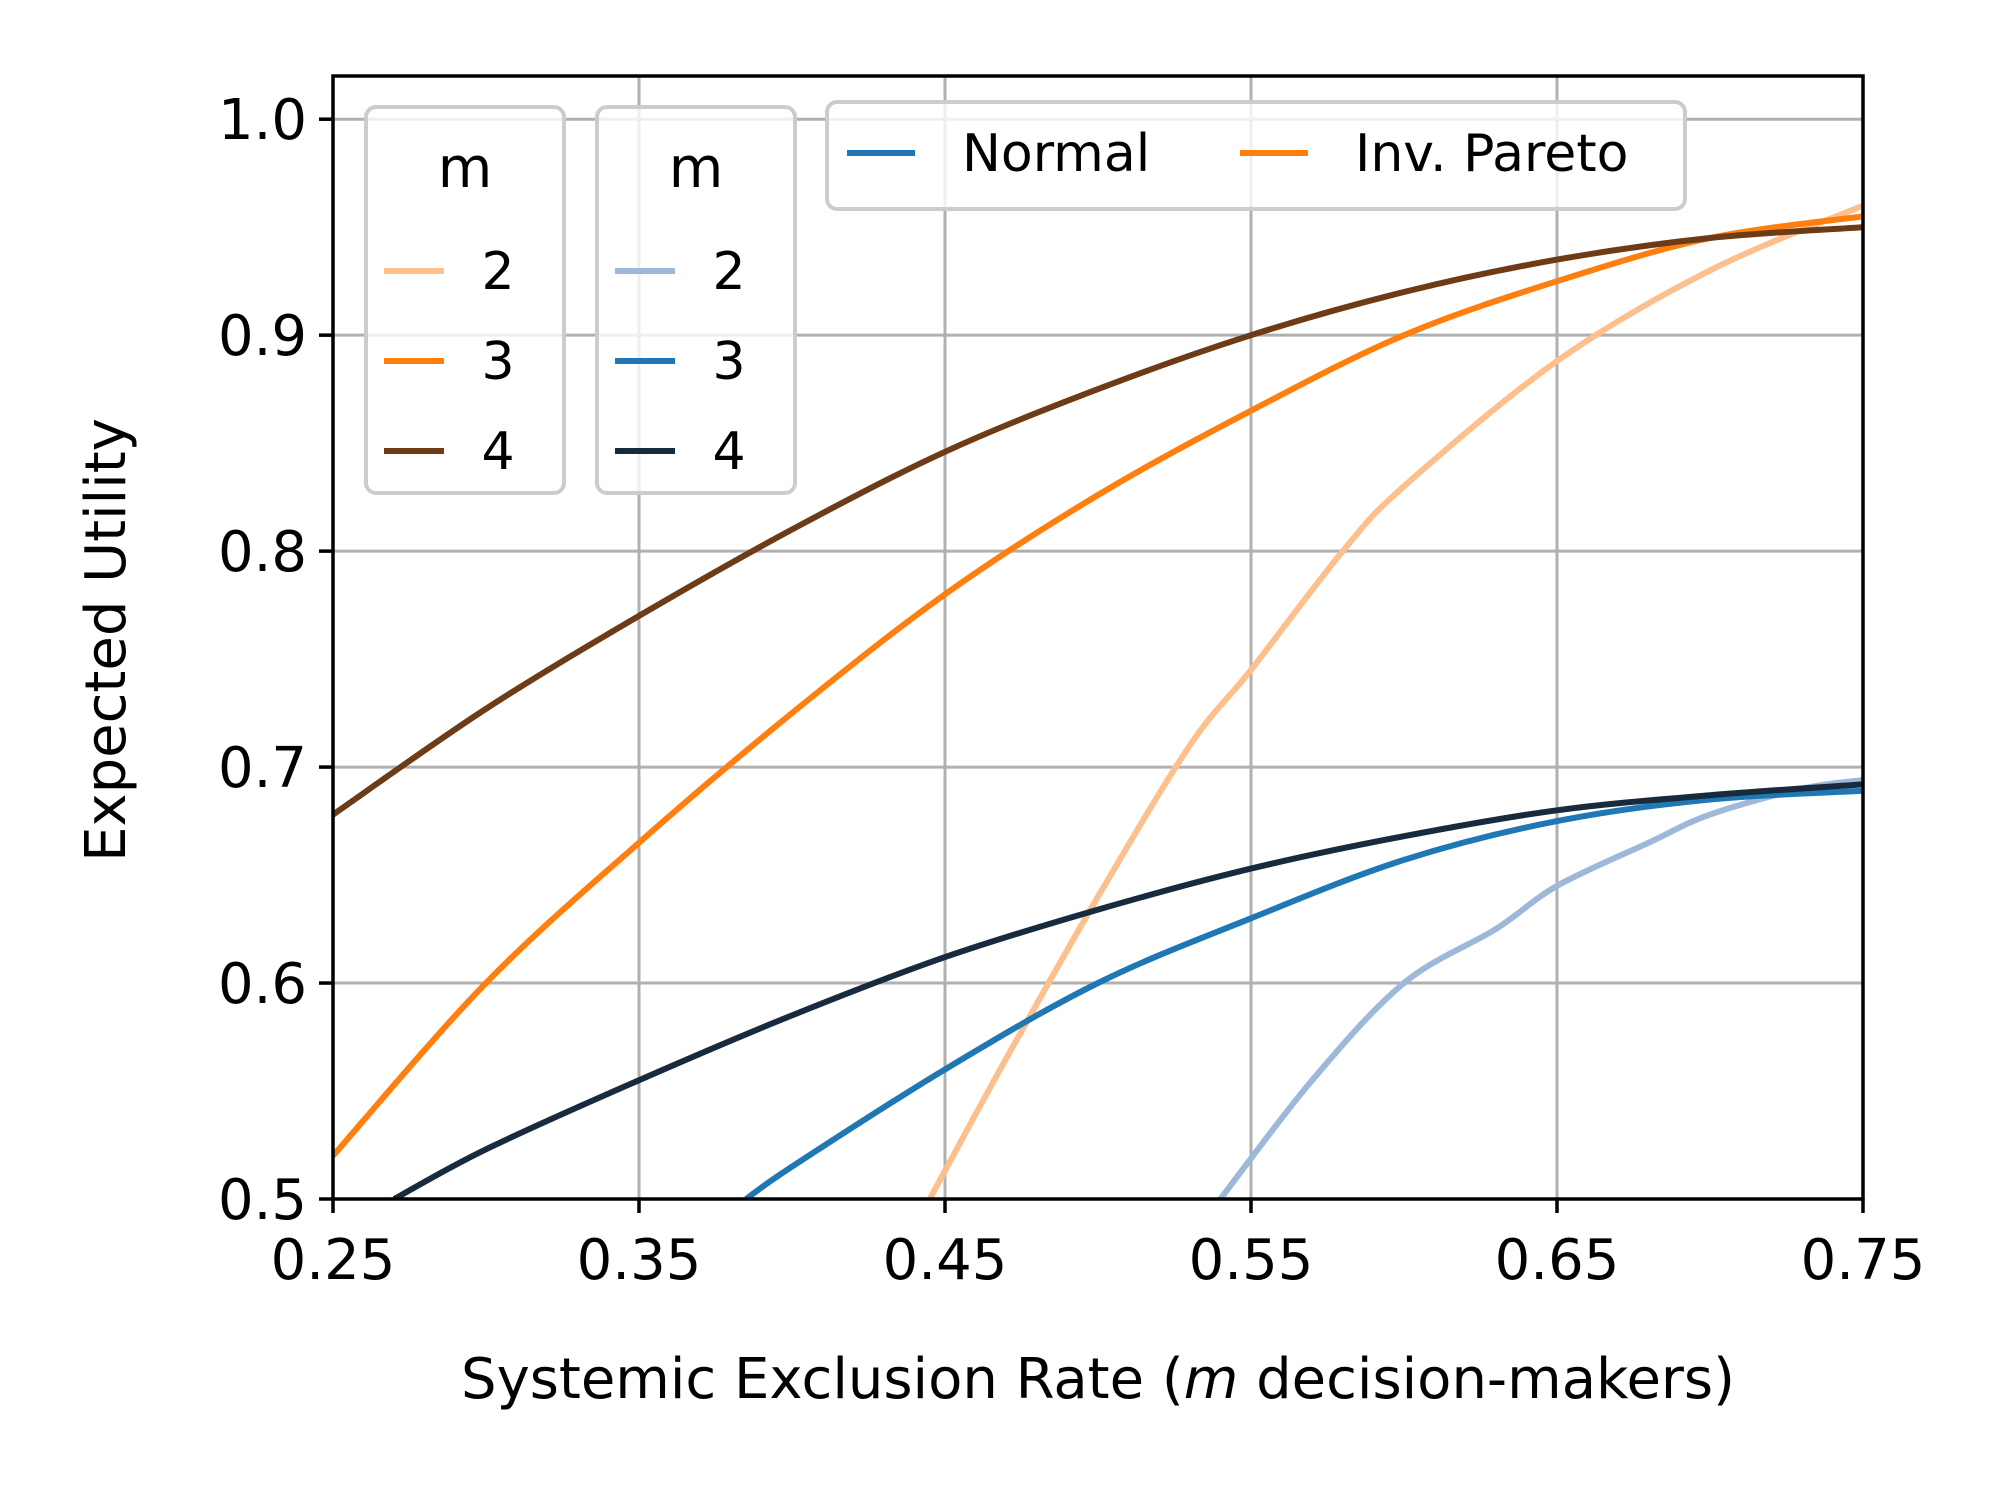  Describe the element at coordinates (262, 120) in the screenshot. I see `y-tick-label: 1.0` at that location.